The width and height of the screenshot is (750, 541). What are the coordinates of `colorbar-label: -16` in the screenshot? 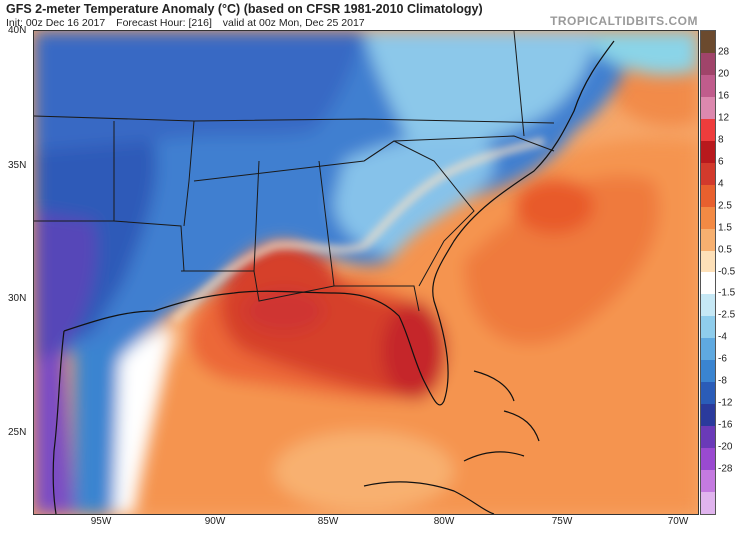 It's located at (725, 425).